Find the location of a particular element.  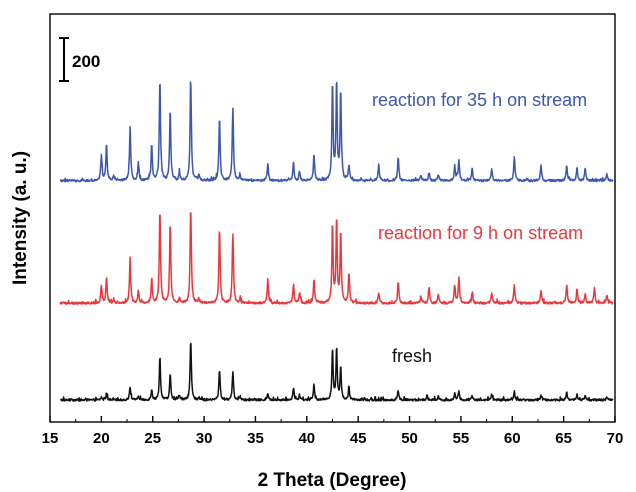

x-tick-label-45: 45 is located at coordinates (358, 438).